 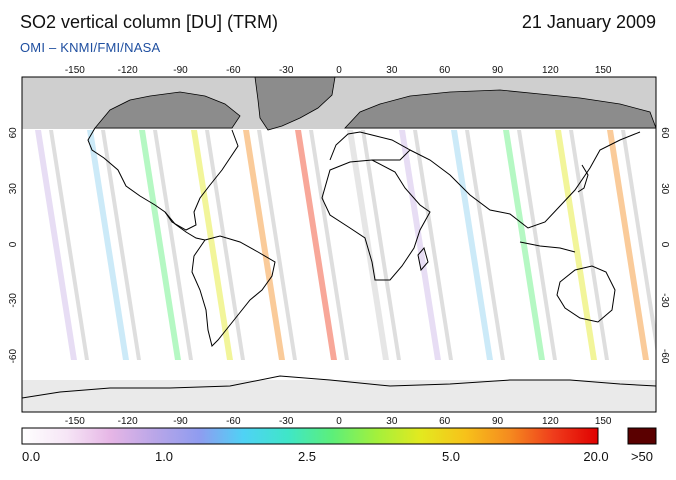 What do you see at coordinates (31, 456) in the screenshot?
I see `colorbar-label-0: 0.0` at bounding box center [31, 456].